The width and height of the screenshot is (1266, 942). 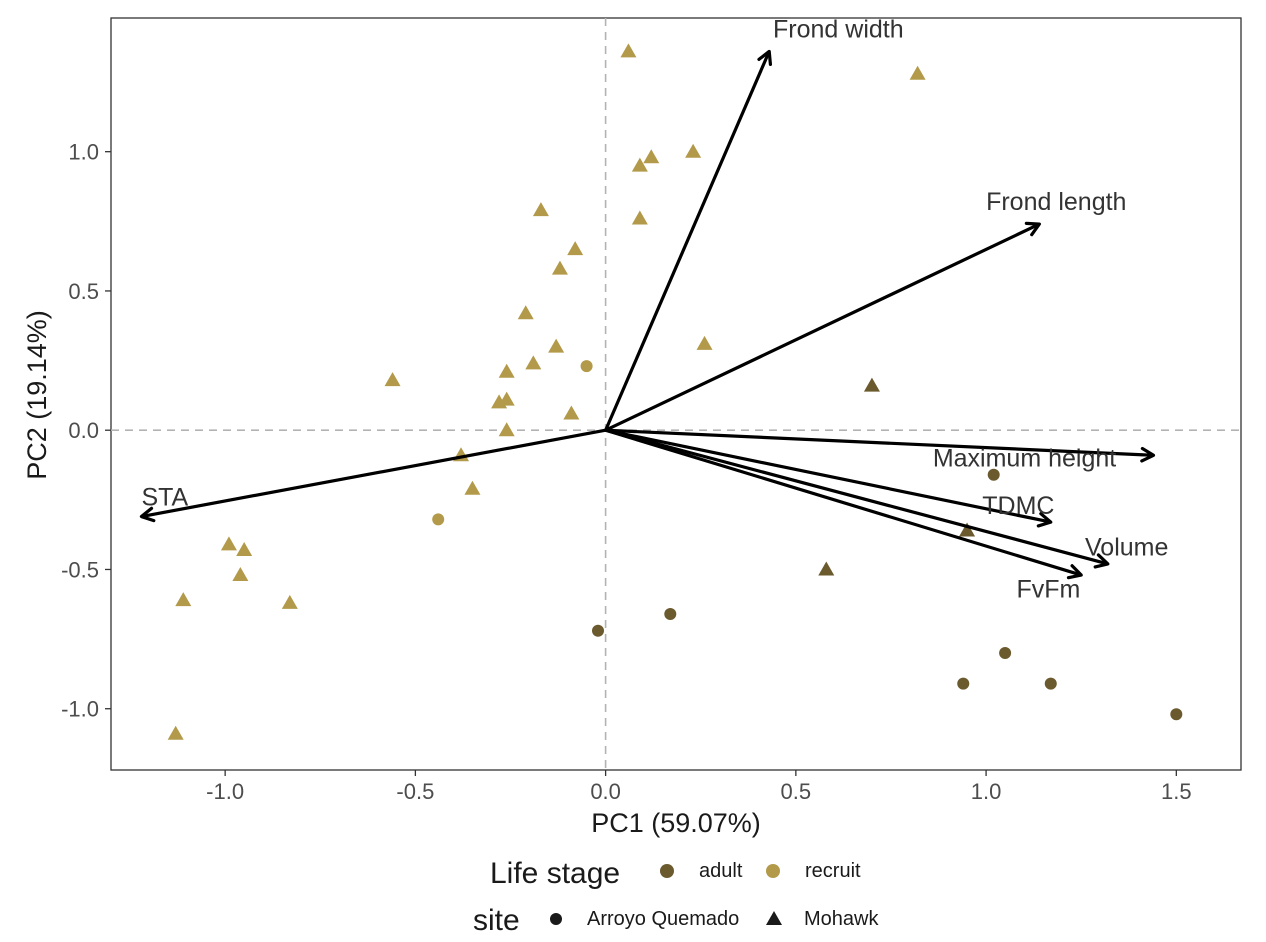 I want to click on legend-mohawk-label: Mohawk, so click(x=841, y=919).